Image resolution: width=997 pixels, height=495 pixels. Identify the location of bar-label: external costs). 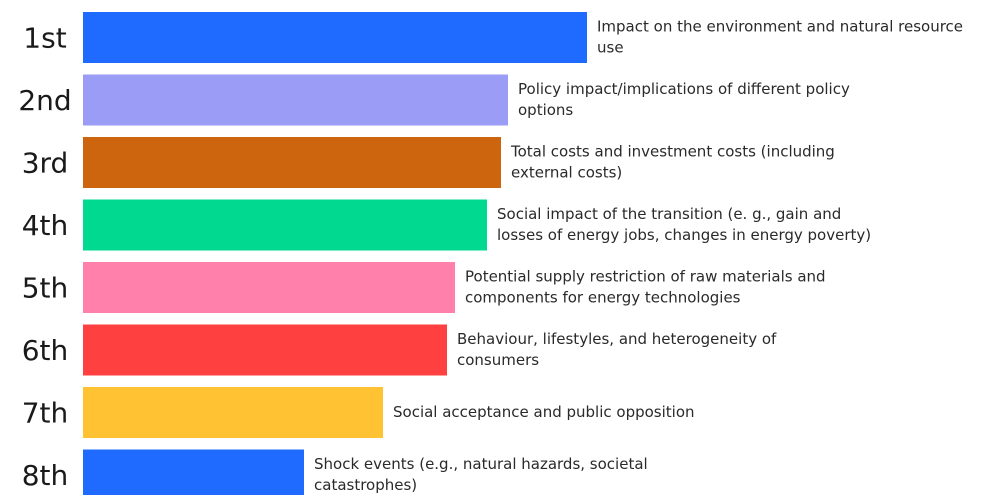
(566, 173).